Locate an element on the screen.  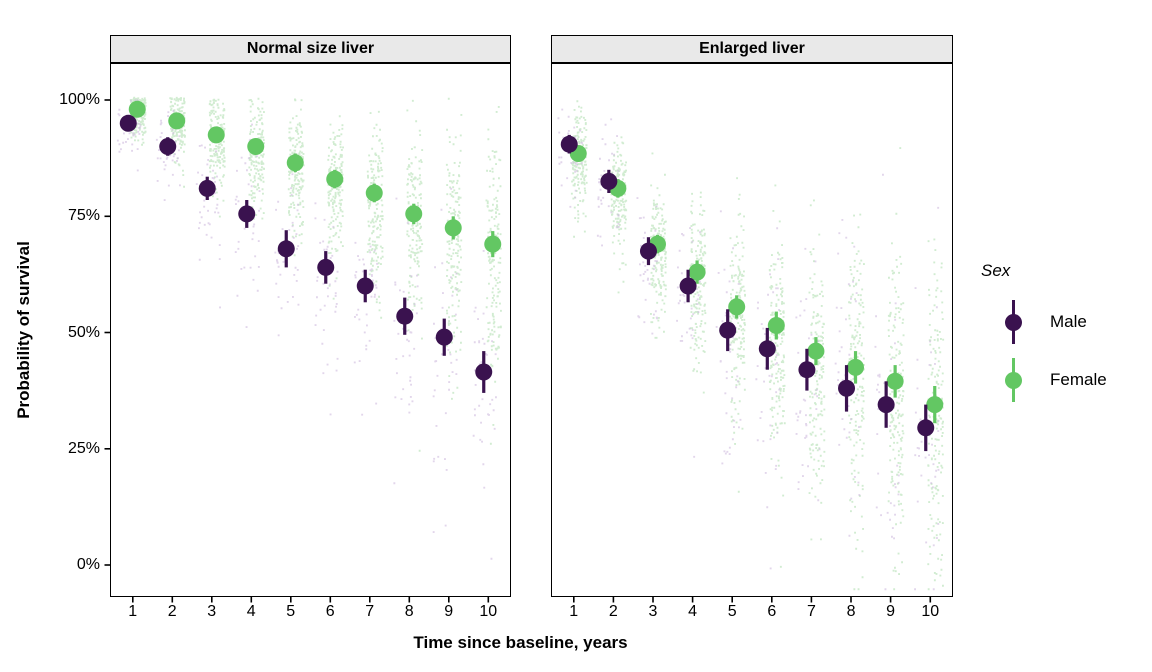
legend-key-male-point is located at coordinates (1013, 322).